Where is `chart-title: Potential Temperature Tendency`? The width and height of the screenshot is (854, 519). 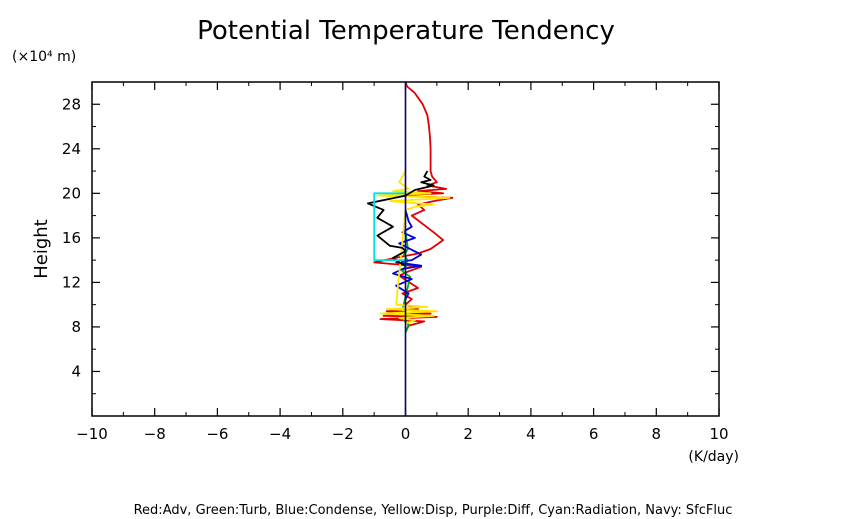 chart-title: Potential Temperature Tendency is located at coordinates (406, 31).